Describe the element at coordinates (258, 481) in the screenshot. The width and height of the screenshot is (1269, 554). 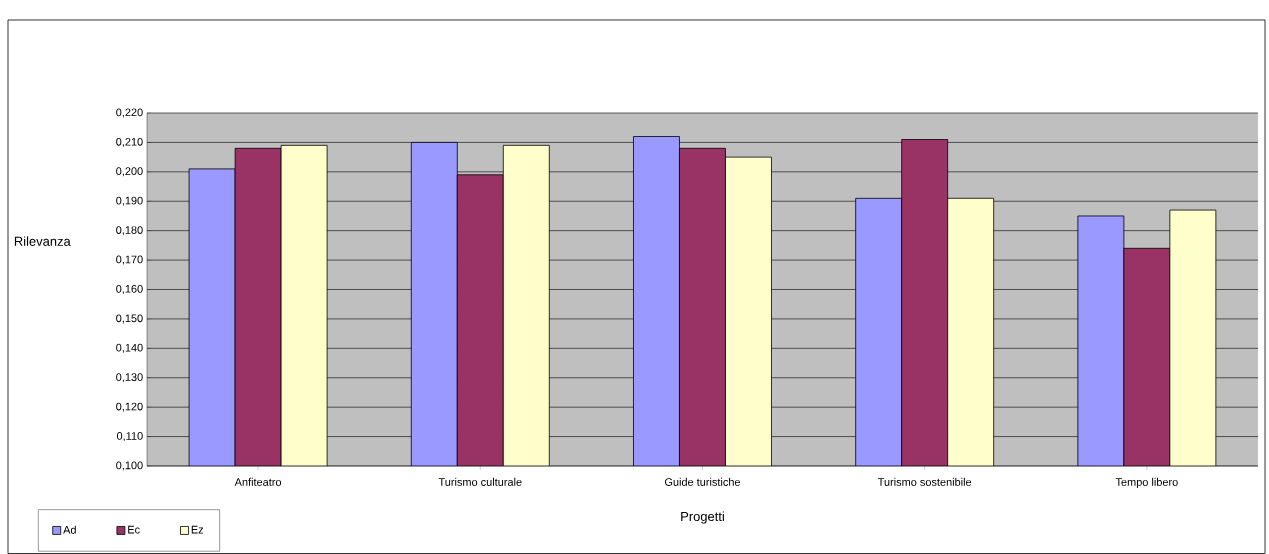
I see `x-tick-label: Anfiteatro` at that location.